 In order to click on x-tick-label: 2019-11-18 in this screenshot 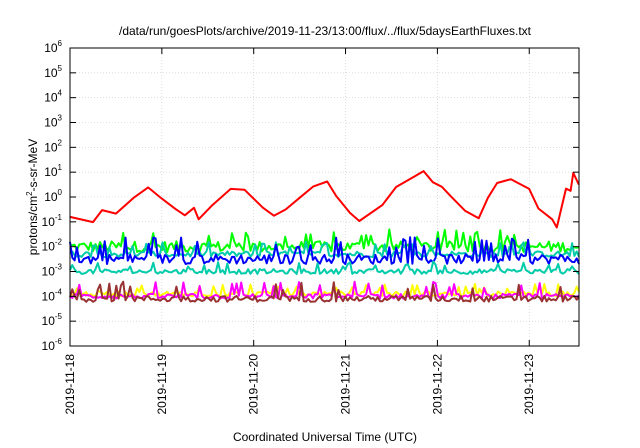, I will do `click(70, 384)`.